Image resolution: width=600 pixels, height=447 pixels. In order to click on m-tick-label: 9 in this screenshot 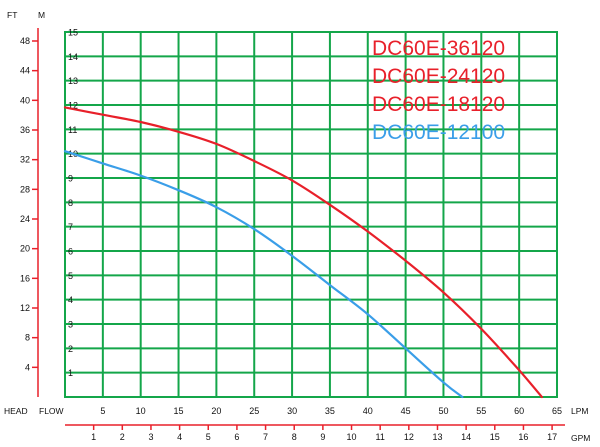, I will do `click(70, 179)`.